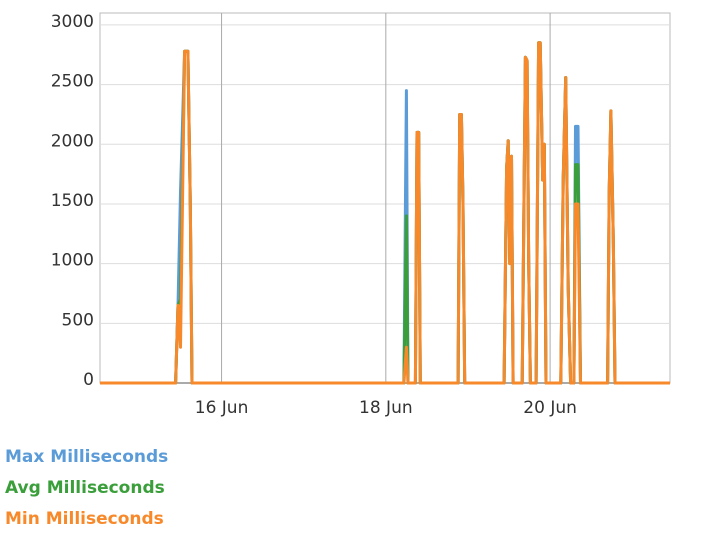  Describe the element at coordinates (85, 488) in the screenshot. I see `legend-entry: Avg Milliseconds` at that location.